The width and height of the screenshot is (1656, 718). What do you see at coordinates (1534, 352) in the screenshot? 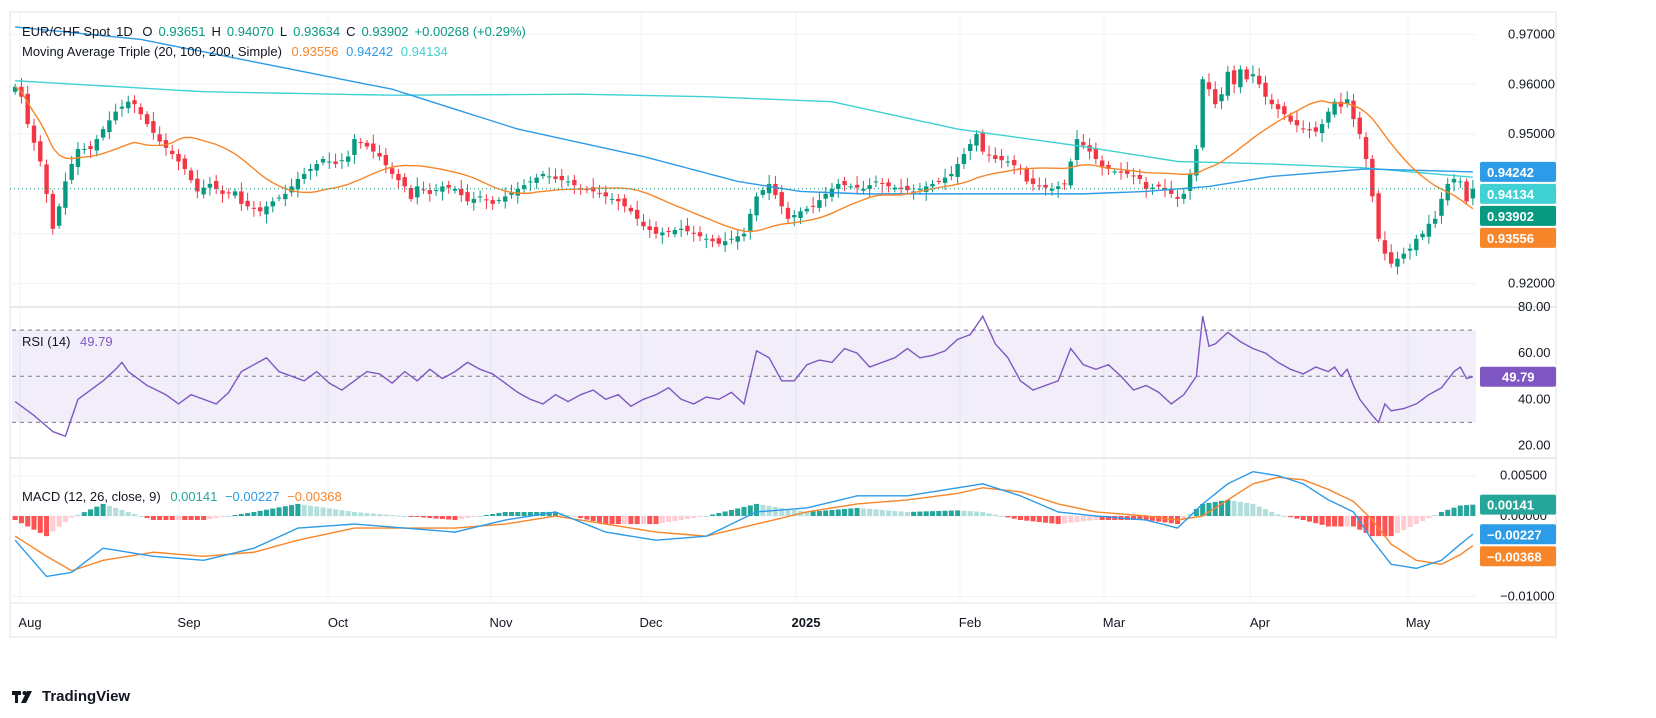
I see `rsi-tick-label: 60.00` at bounding box center [1534, 352].